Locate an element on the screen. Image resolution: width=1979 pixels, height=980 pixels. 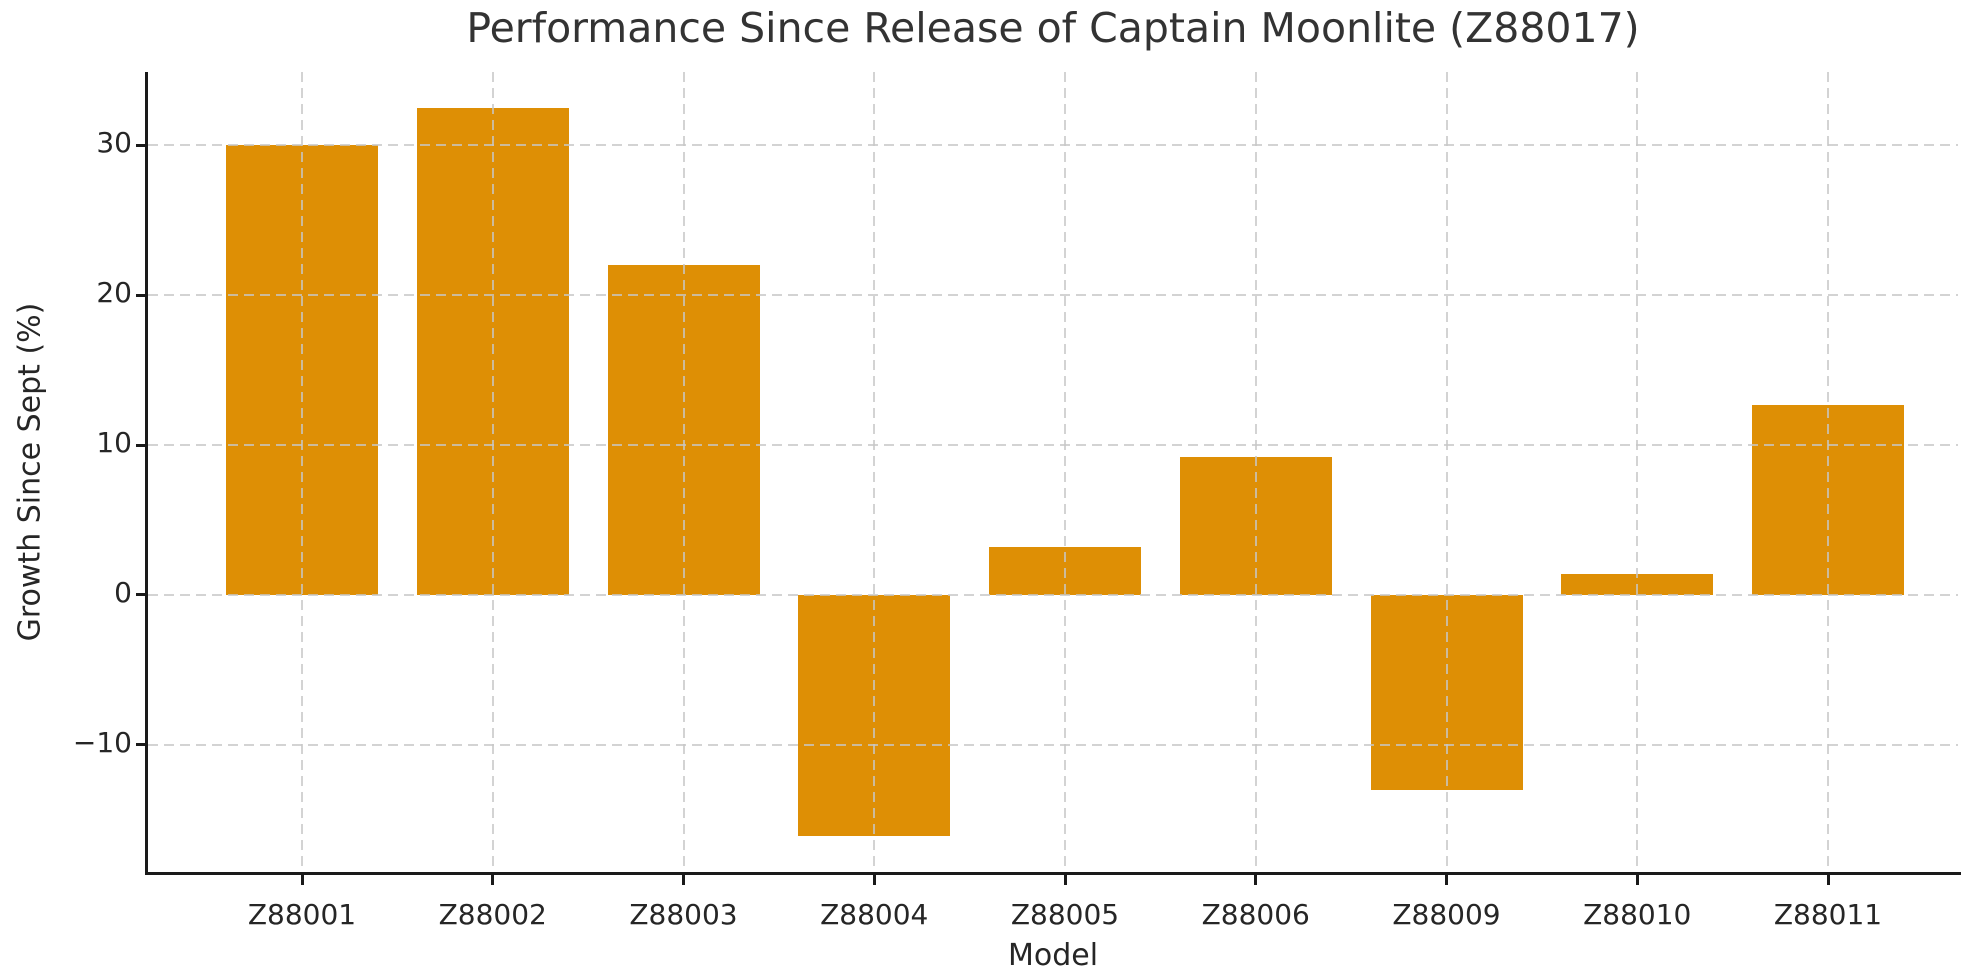
y-tick-mark--10 is located at coordinates (142, 745).